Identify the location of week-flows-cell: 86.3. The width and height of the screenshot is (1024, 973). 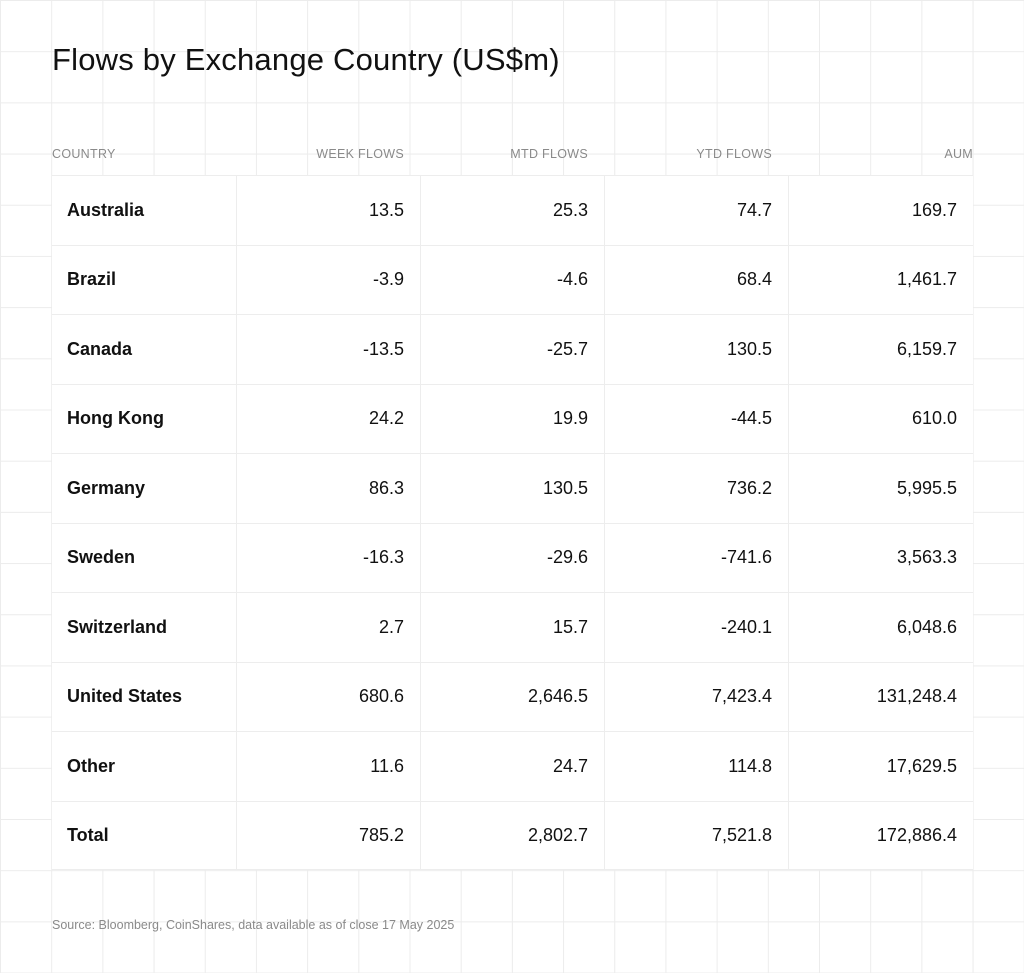
(328, 488).